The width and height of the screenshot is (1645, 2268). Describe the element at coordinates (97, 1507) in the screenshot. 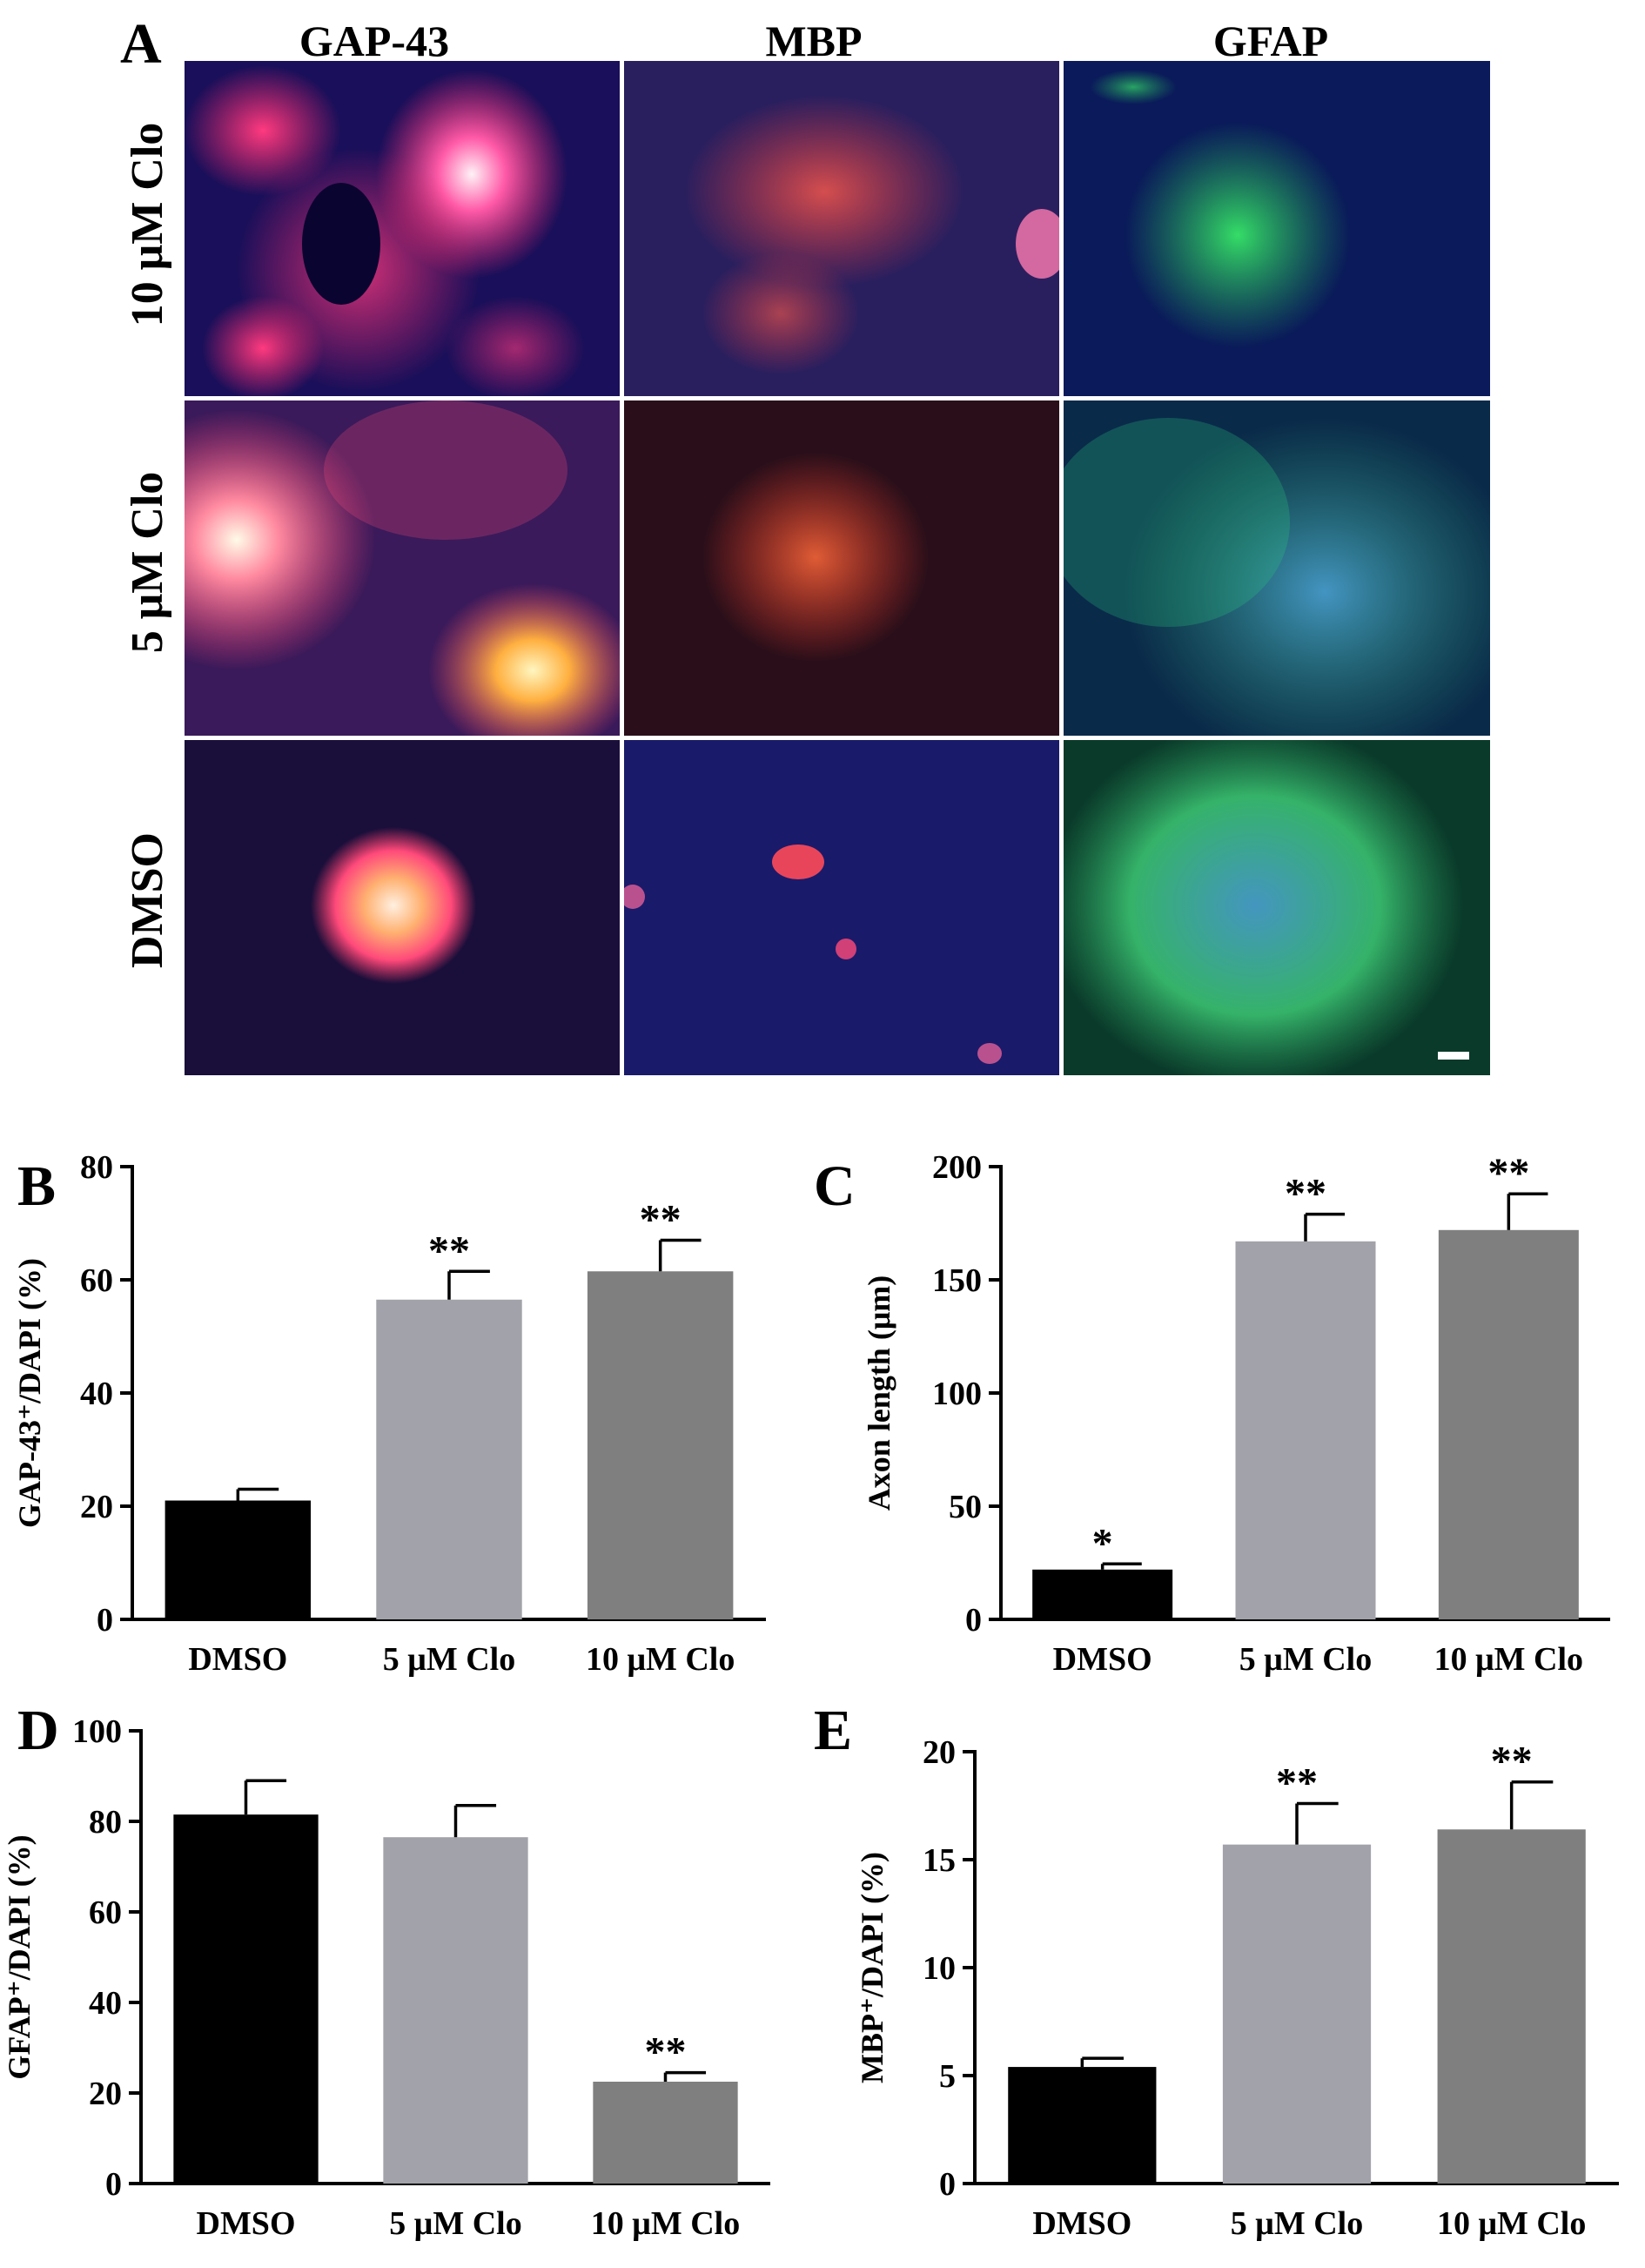

I see `chart-b-ytick-label: 20` at that location.